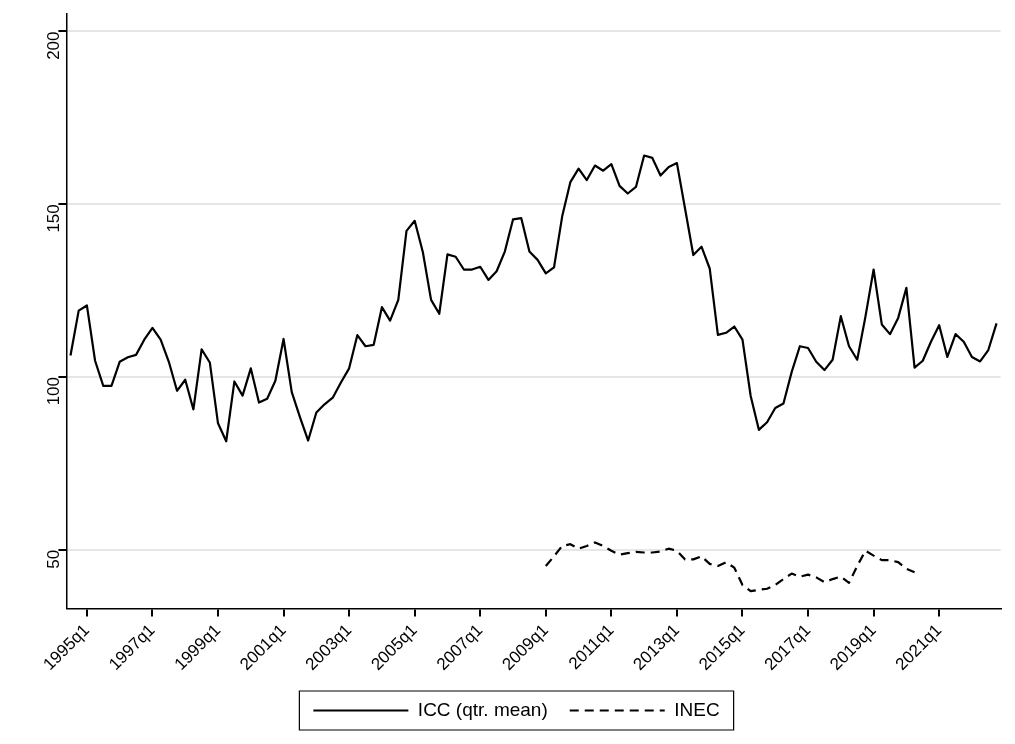 This screenshot has width=1015, height=744. What do you see at coordinates (54, 218) in the screenshot?
I see `y-tick-label: 150` at bounding box center [54, 218].